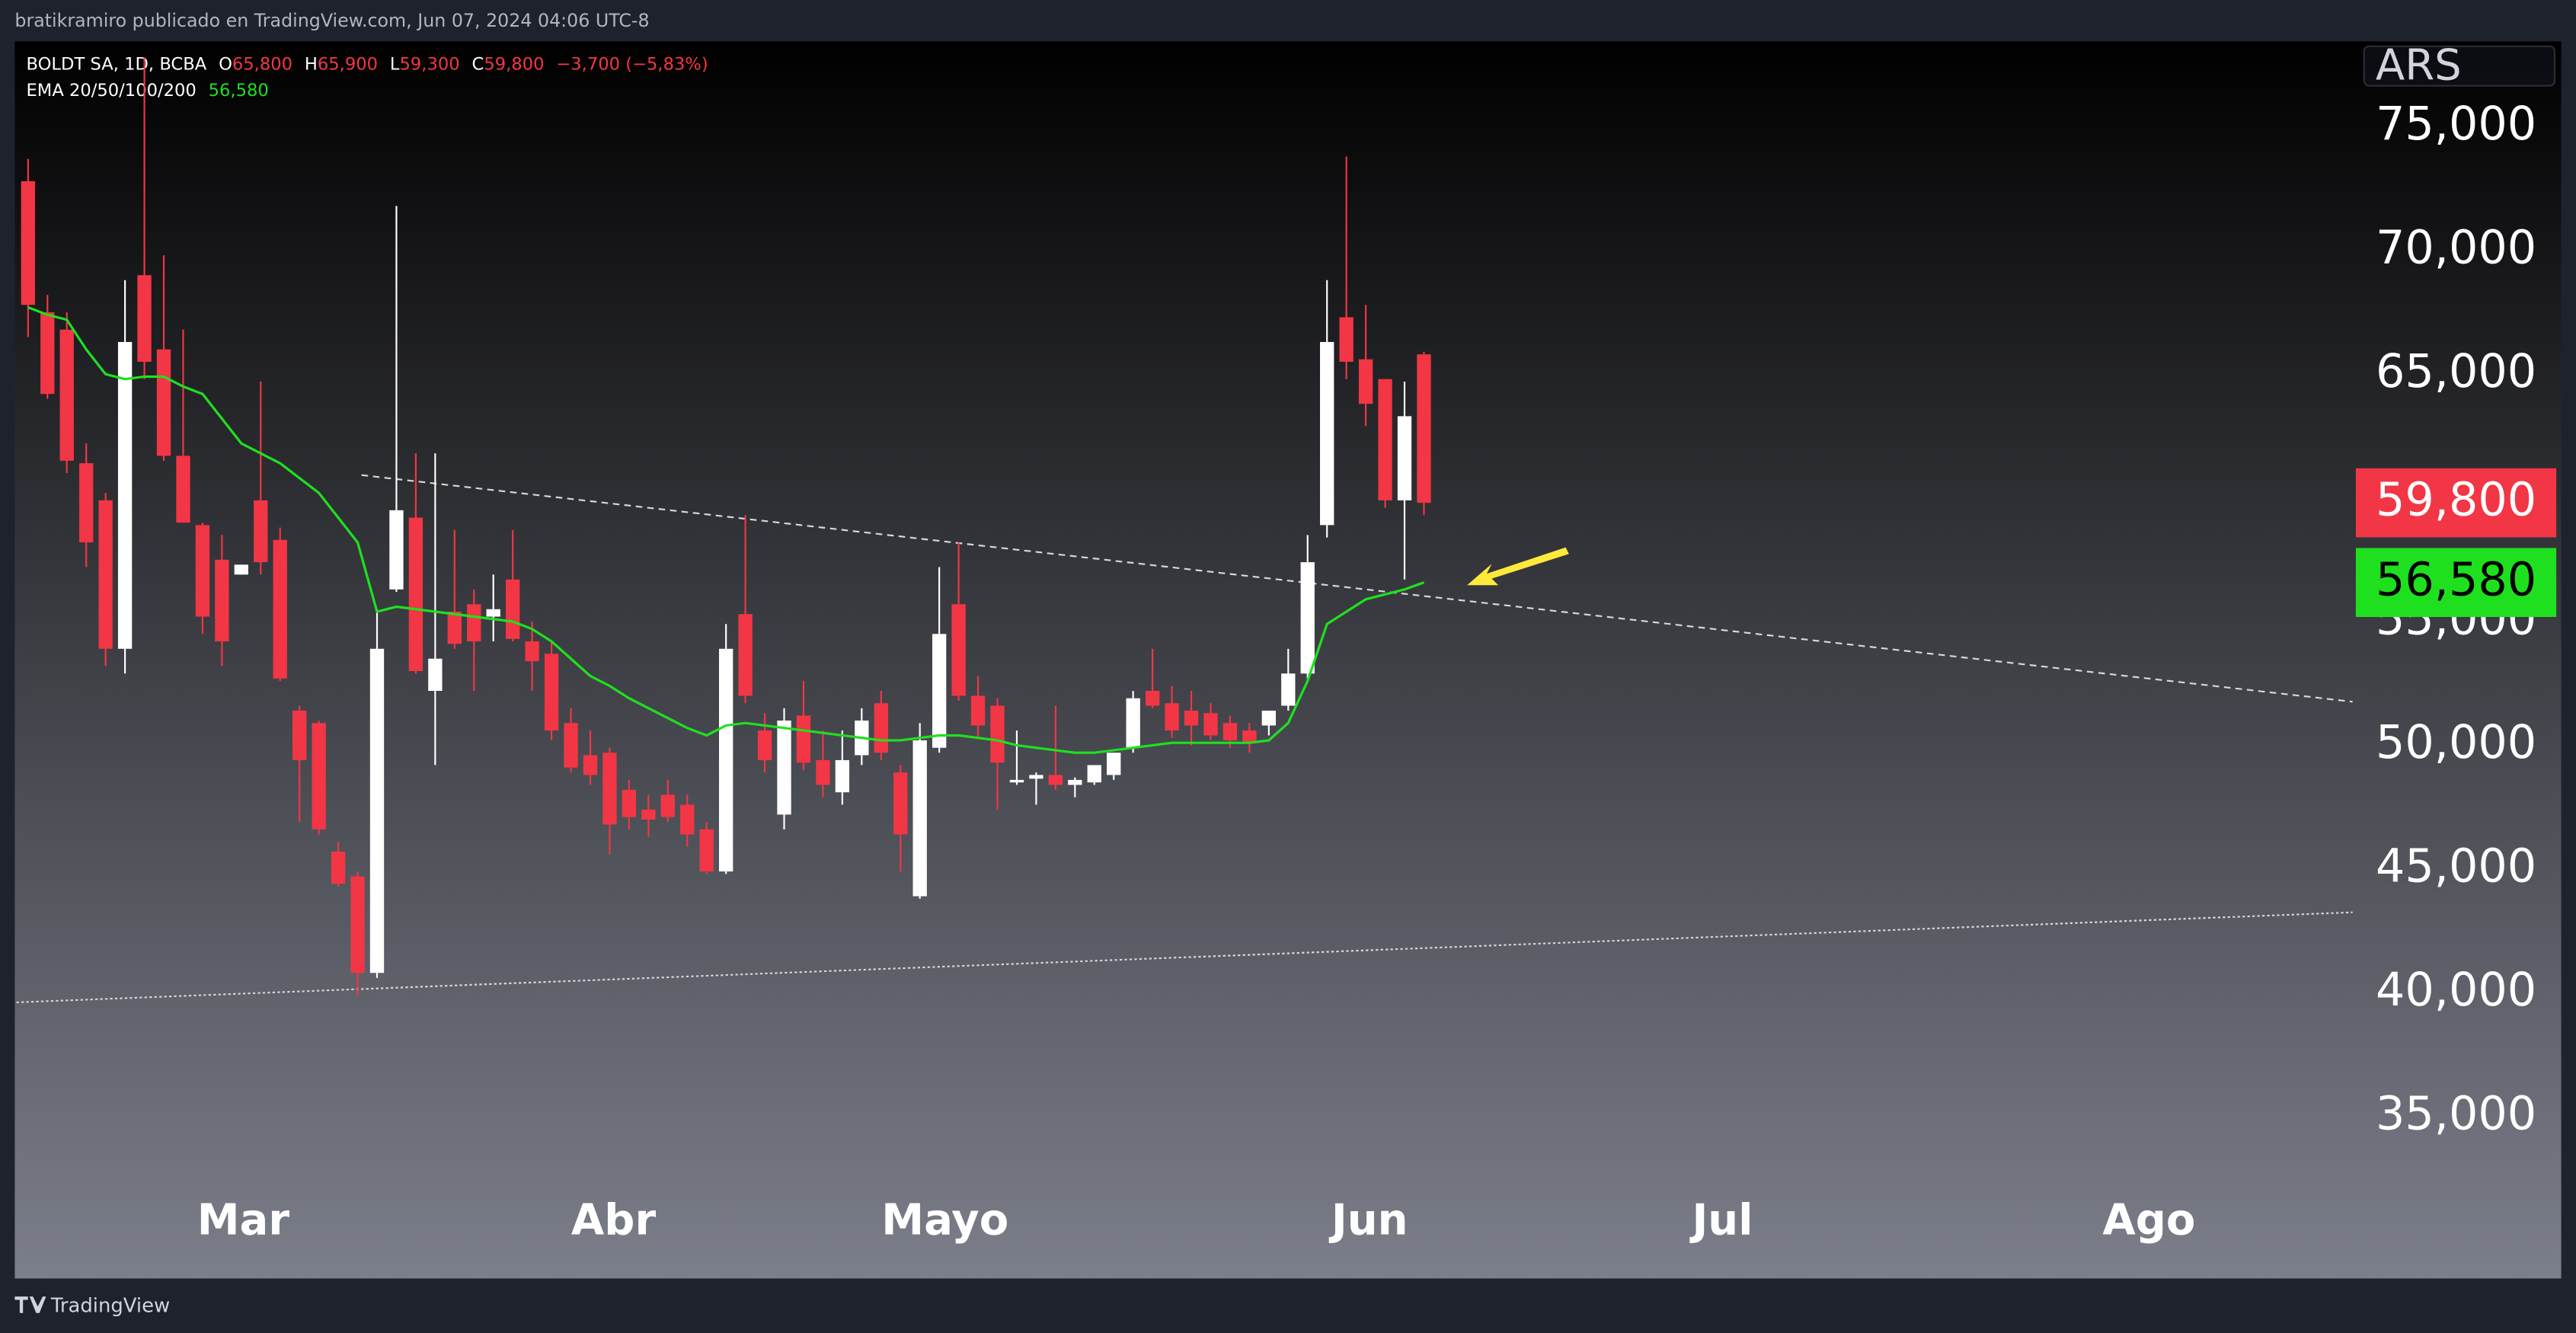  What do you see at coordinates (632, 64) in the screenshot?
I see `legend-change: −3,700 (−5,83%)` at bounding box center [632, 64].